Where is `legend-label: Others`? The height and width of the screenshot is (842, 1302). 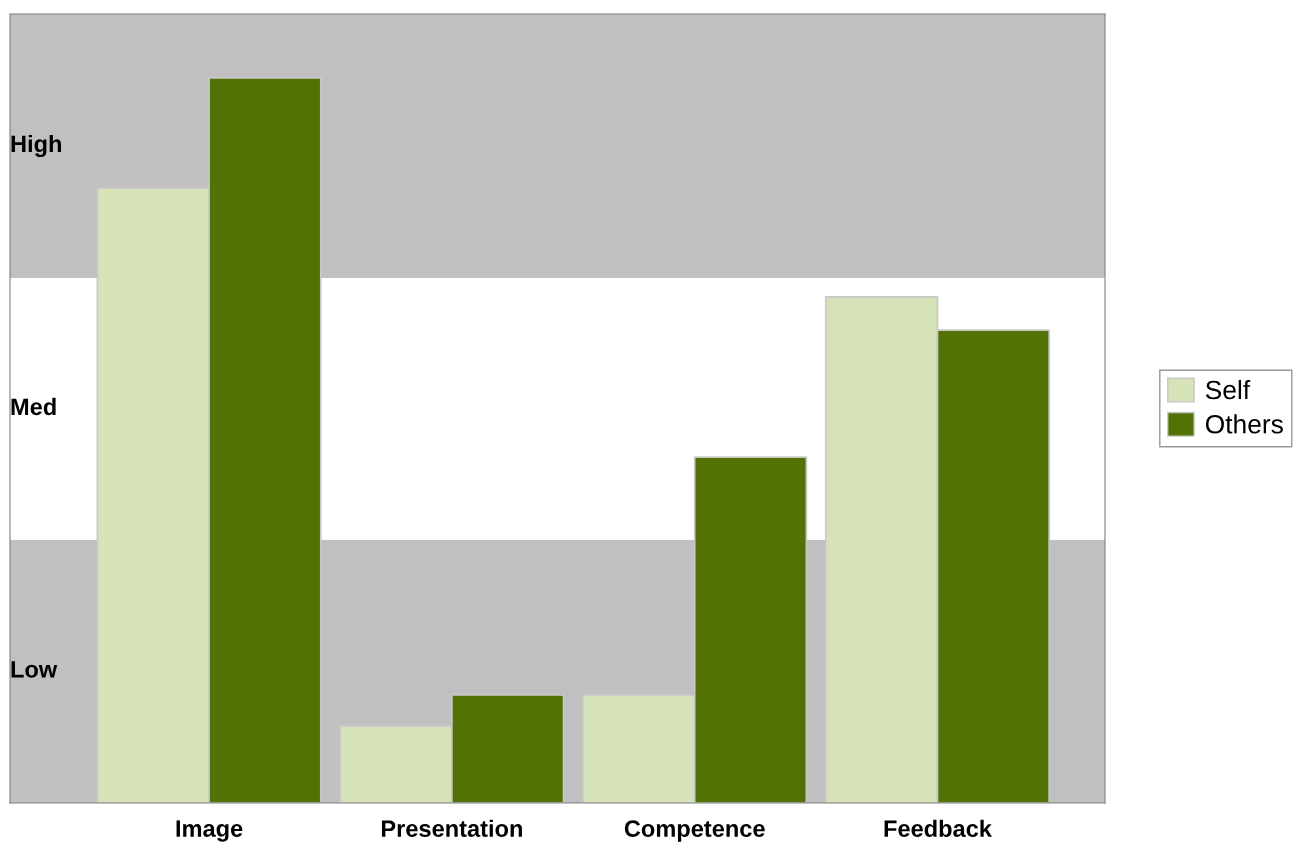 legend-label: Others is located at coordinates (1244, 424).